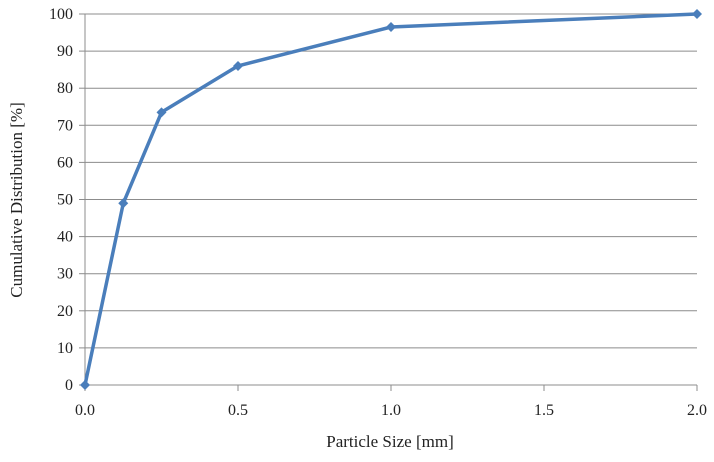 Image resolution: width=714 pixels, height=462 pixels. Describe the element at coordinates (65, 162) in the screenshot. I see `y-tick-label: 60` at that location.